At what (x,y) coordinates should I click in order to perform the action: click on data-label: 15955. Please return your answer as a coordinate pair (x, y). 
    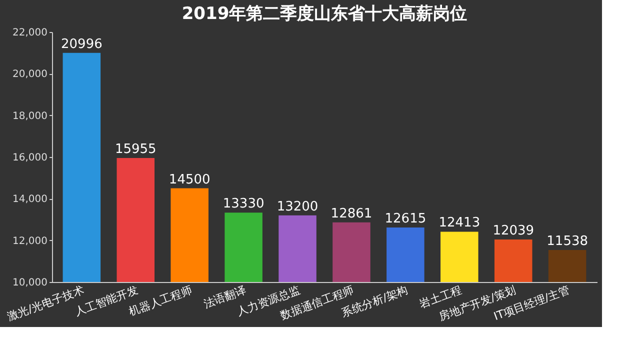
    Looking at the image, I should click on (135, 149).